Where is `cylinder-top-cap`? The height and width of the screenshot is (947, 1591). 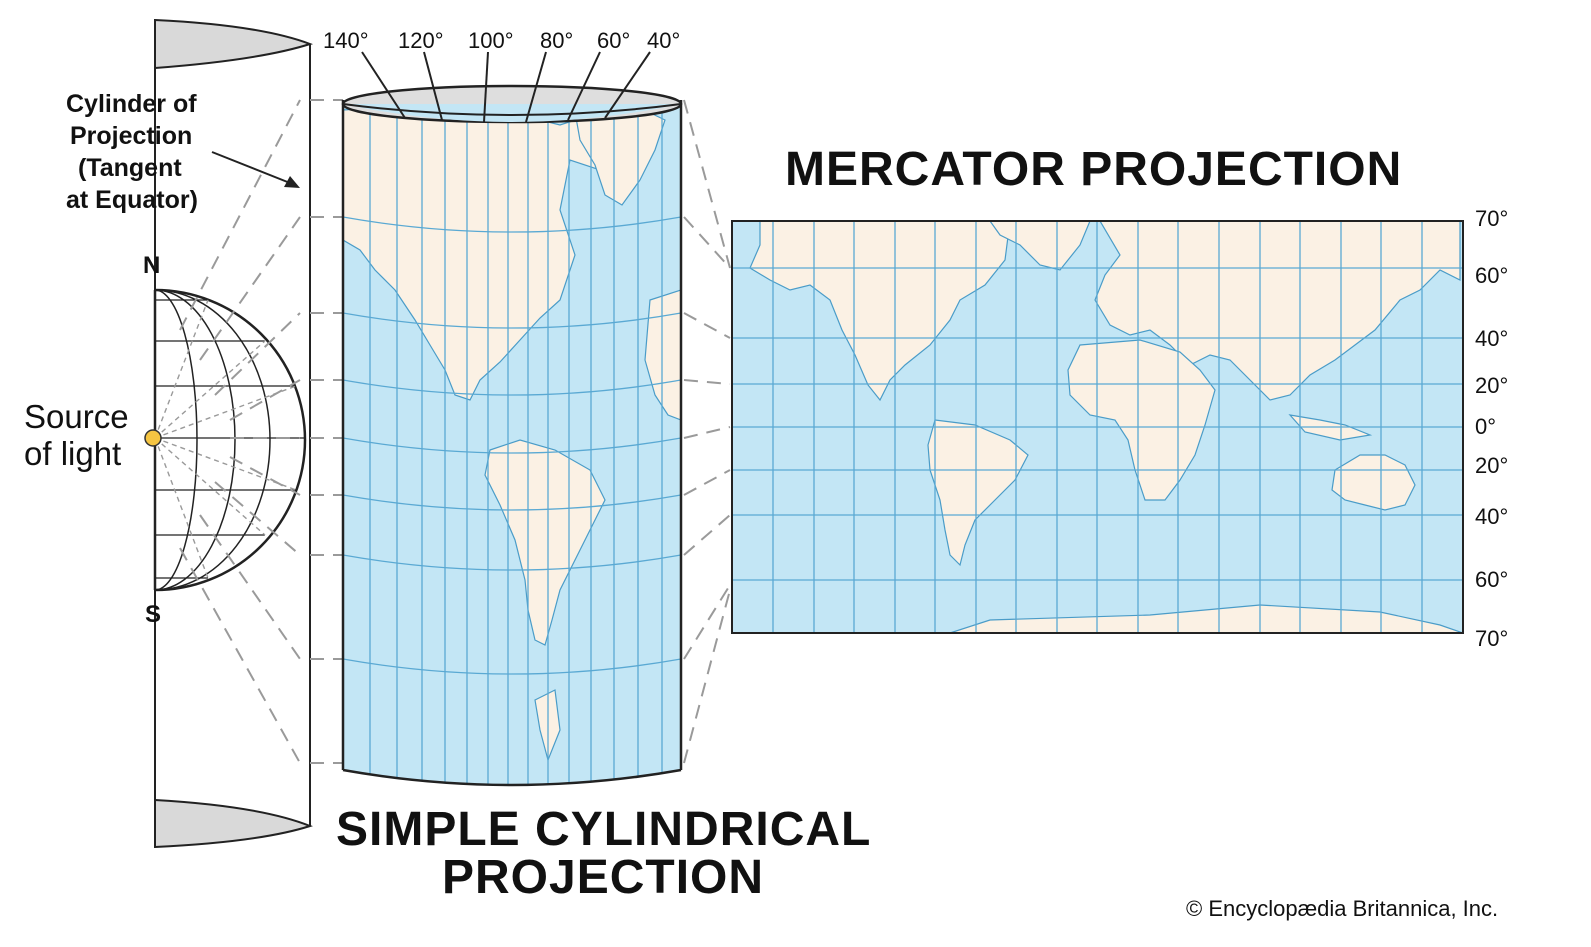
cylinder-top-cap is located at coordinates (234, 44).